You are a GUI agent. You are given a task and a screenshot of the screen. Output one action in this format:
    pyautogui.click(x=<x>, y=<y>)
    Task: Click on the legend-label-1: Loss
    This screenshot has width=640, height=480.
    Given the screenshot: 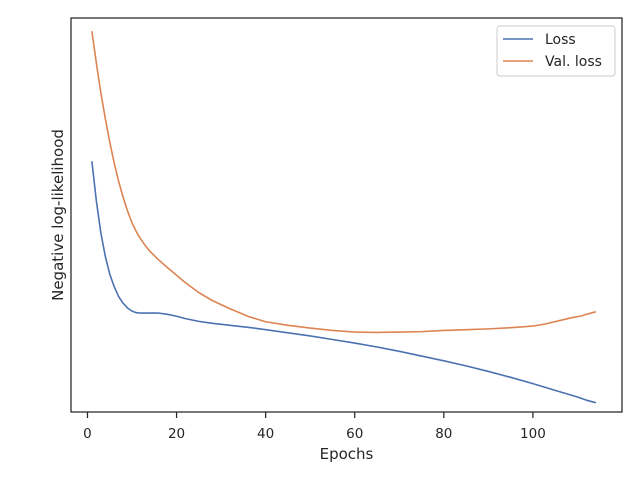 What is the action you would take?
    pyautogui.click(x=560, y=40)
    